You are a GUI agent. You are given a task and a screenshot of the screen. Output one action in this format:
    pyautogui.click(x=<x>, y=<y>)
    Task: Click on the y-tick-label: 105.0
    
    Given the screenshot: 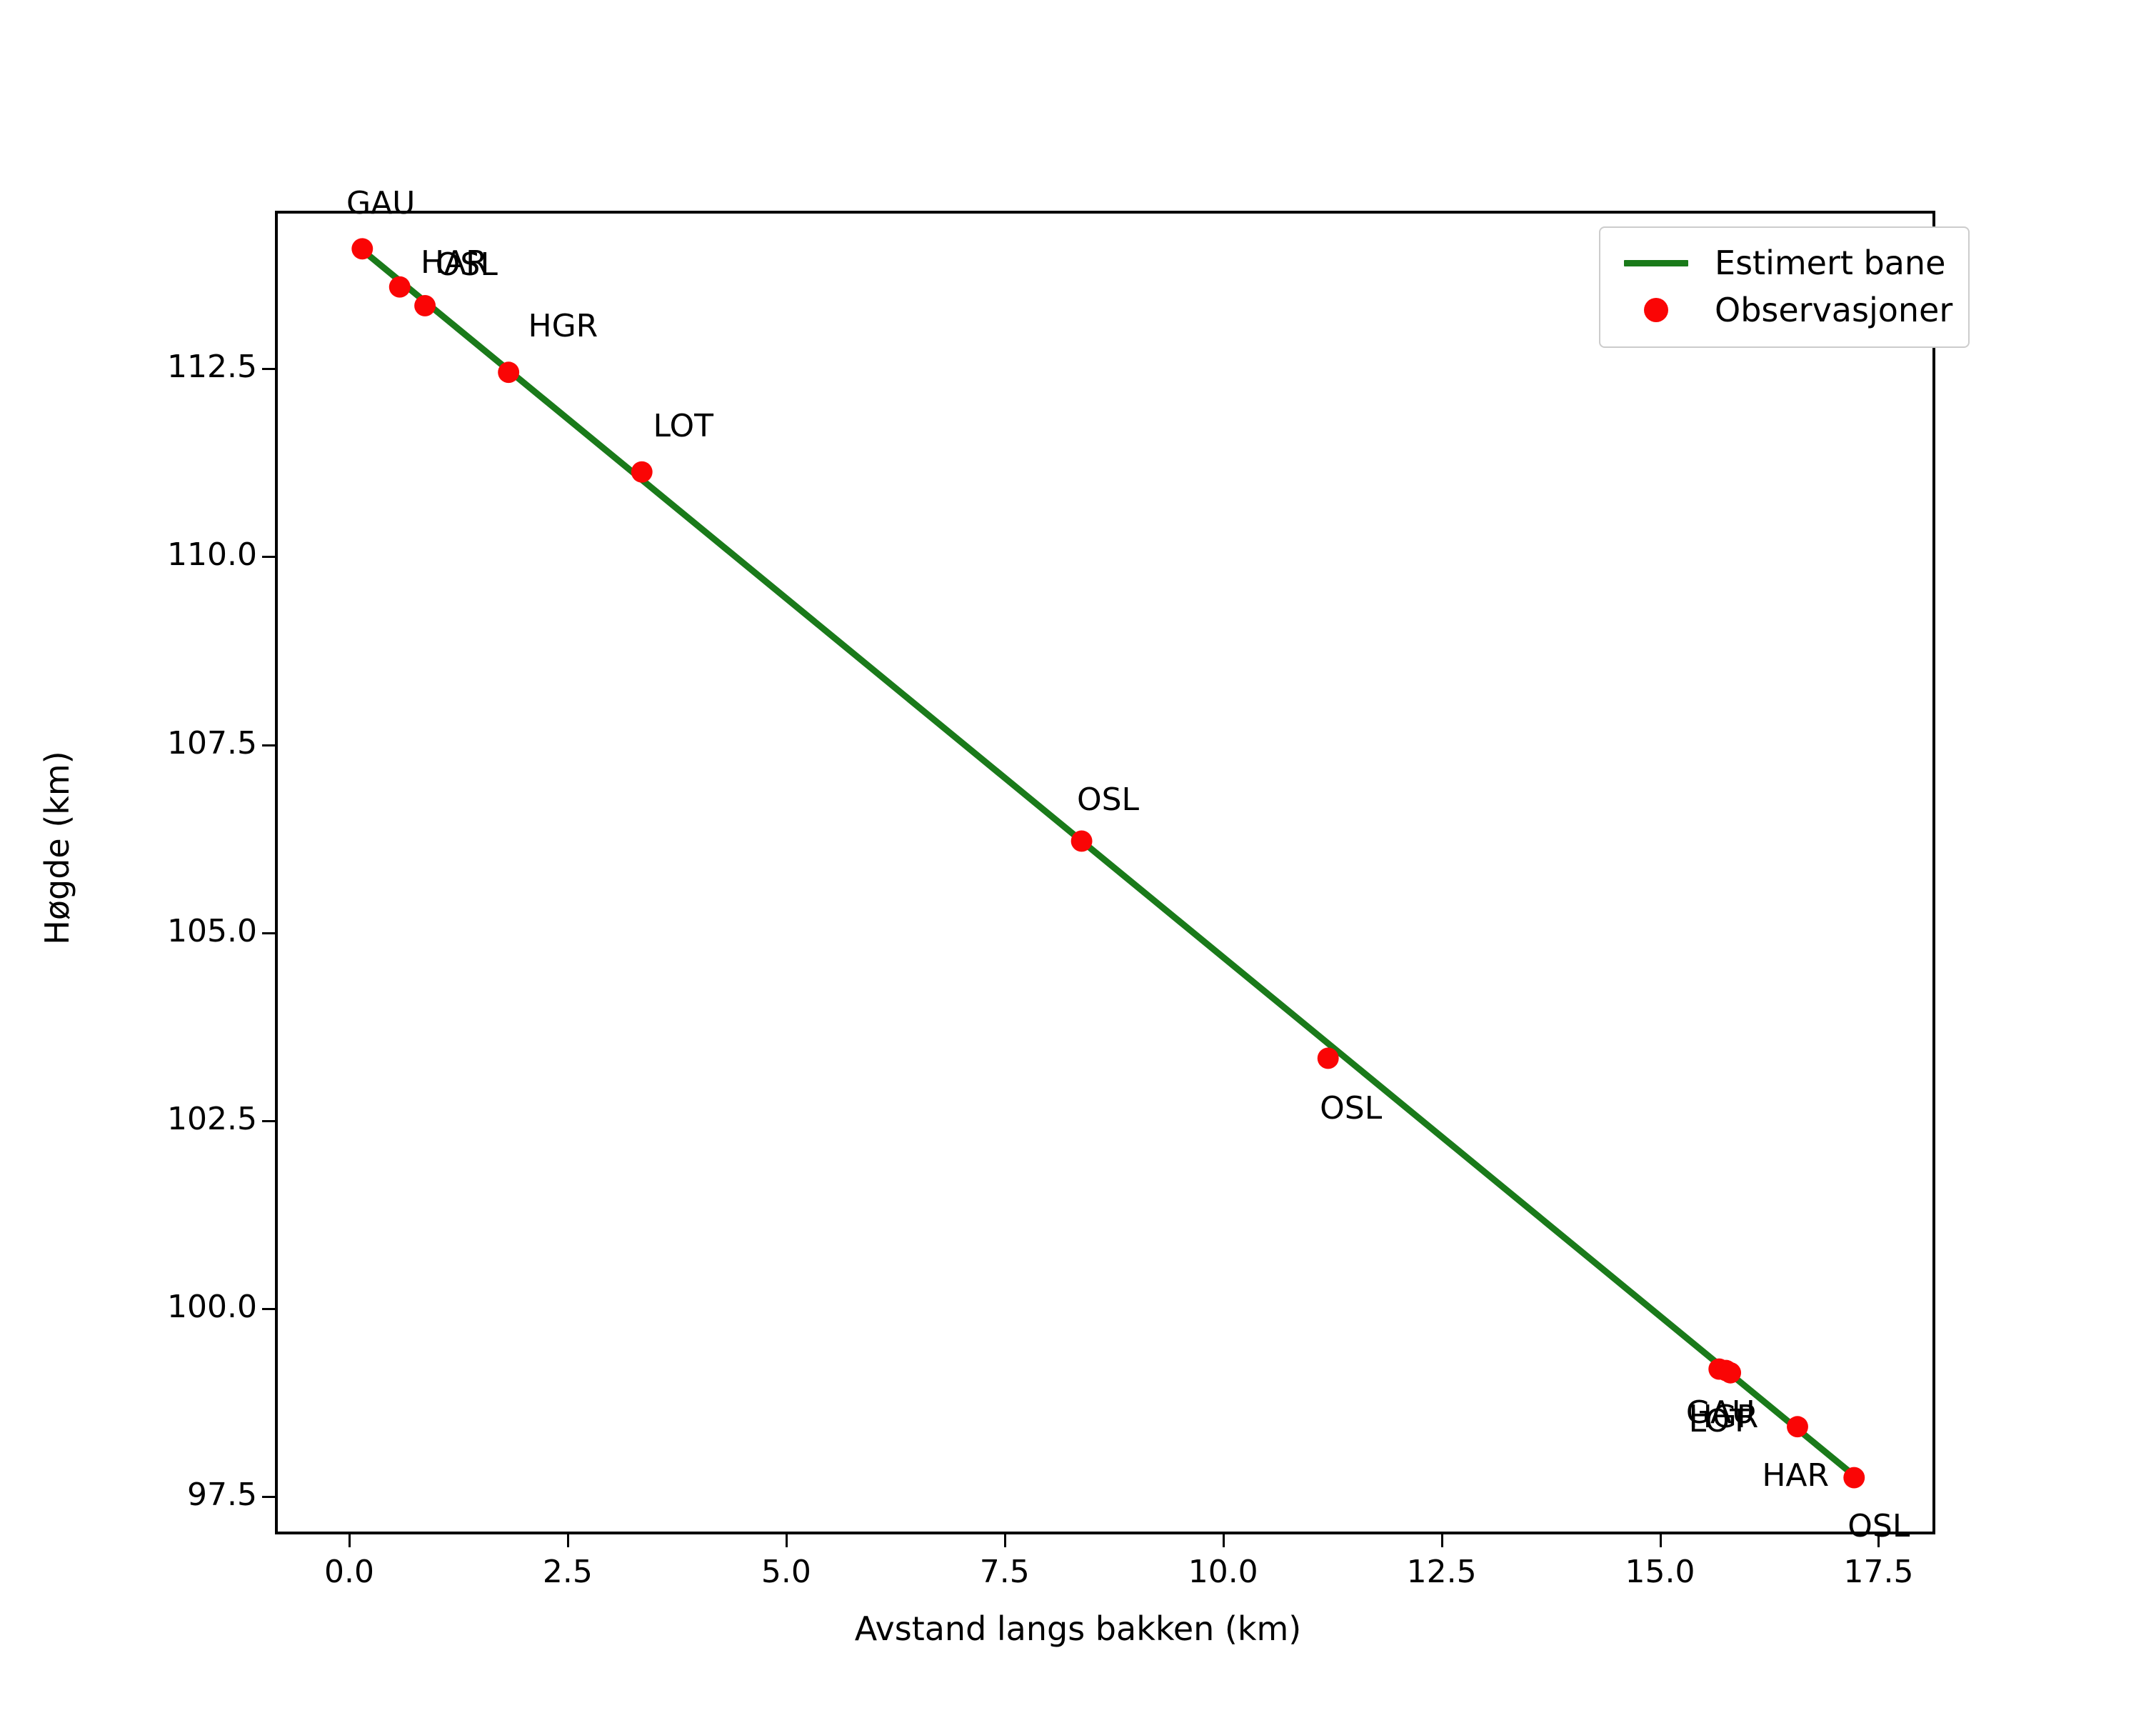 What is the action you would take?
    pyautogui.click(x=212, y=931)
    